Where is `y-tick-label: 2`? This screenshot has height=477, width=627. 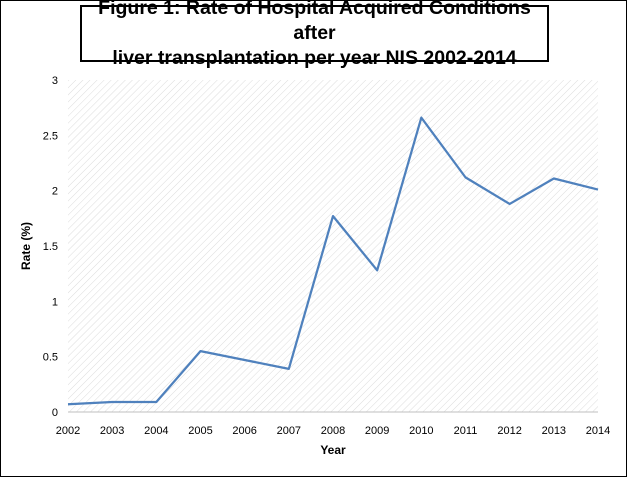
y-tick-label: 2 is located at coordinates (55, 192).